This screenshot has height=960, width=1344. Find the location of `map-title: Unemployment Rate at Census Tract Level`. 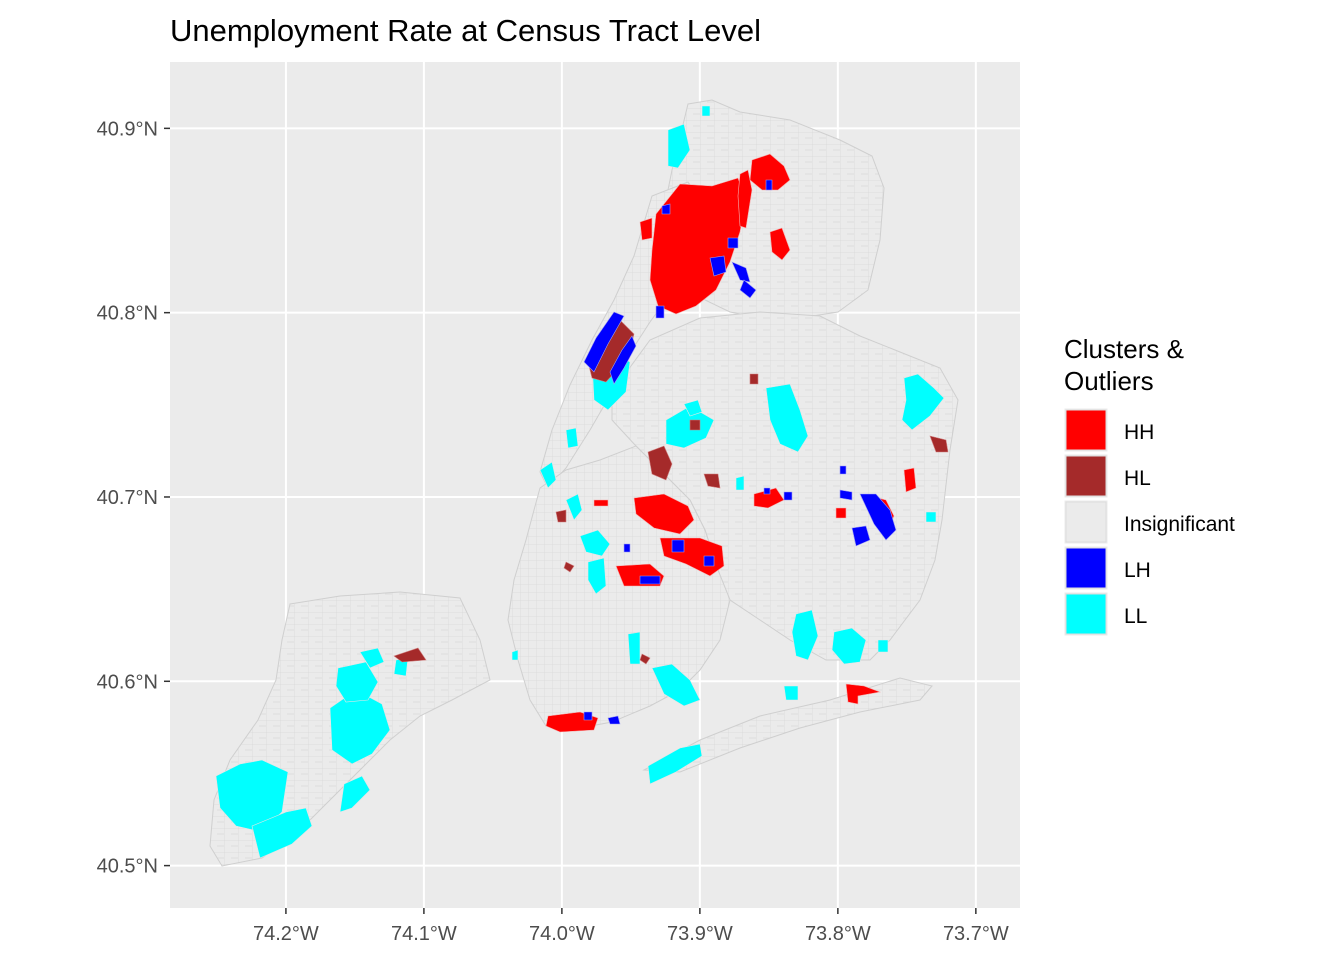

map-title: Unemployment Rate at Census Tract Level is located at coordinates (465, 30).